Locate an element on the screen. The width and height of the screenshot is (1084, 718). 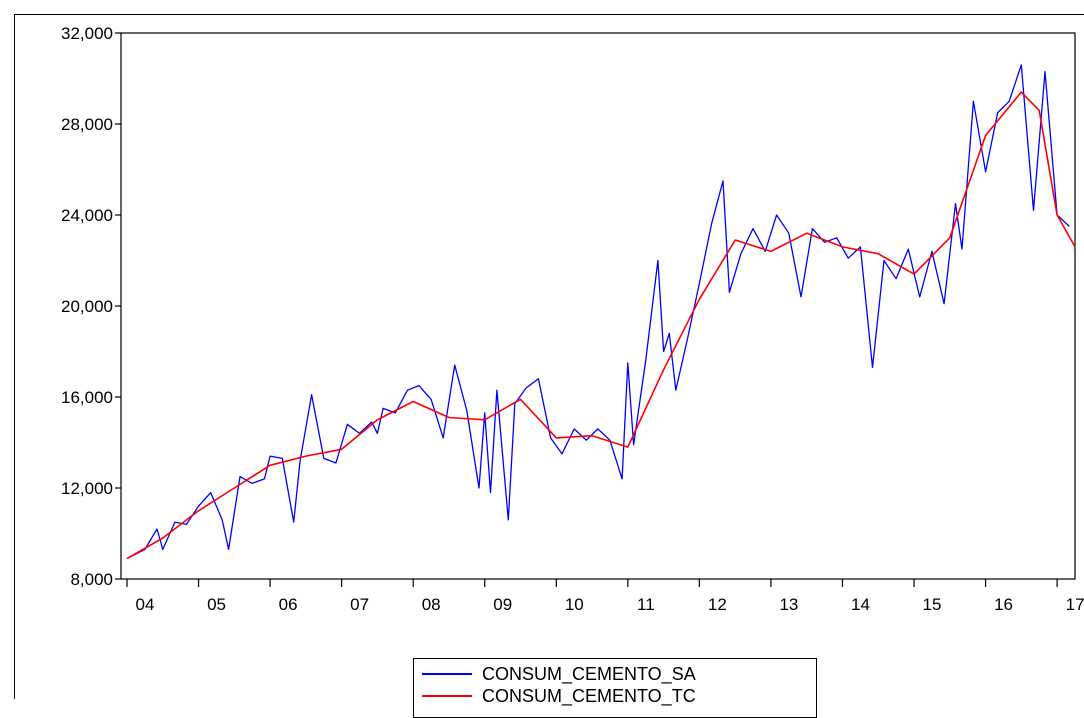
y-tick-label: 28,000 is located at coordinates (87, 124).